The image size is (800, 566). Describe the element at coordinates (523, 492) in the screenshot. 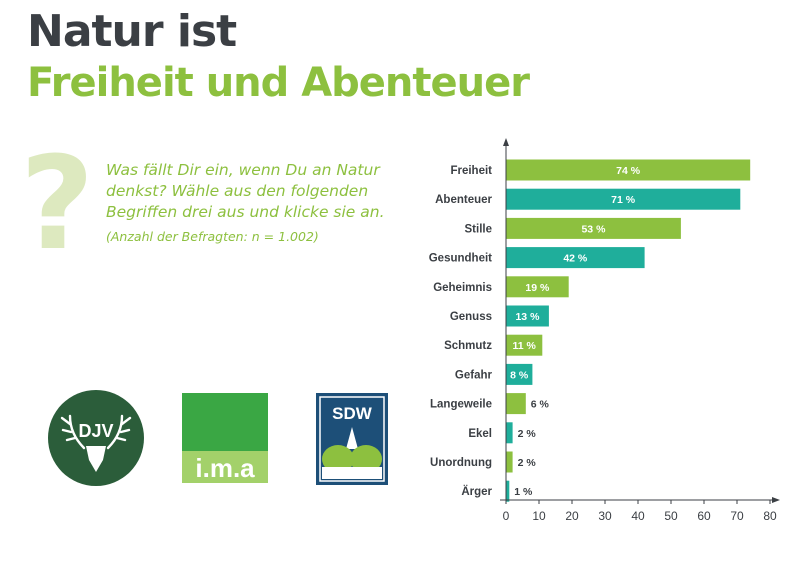

I see `value-label: 1 %` at that location.